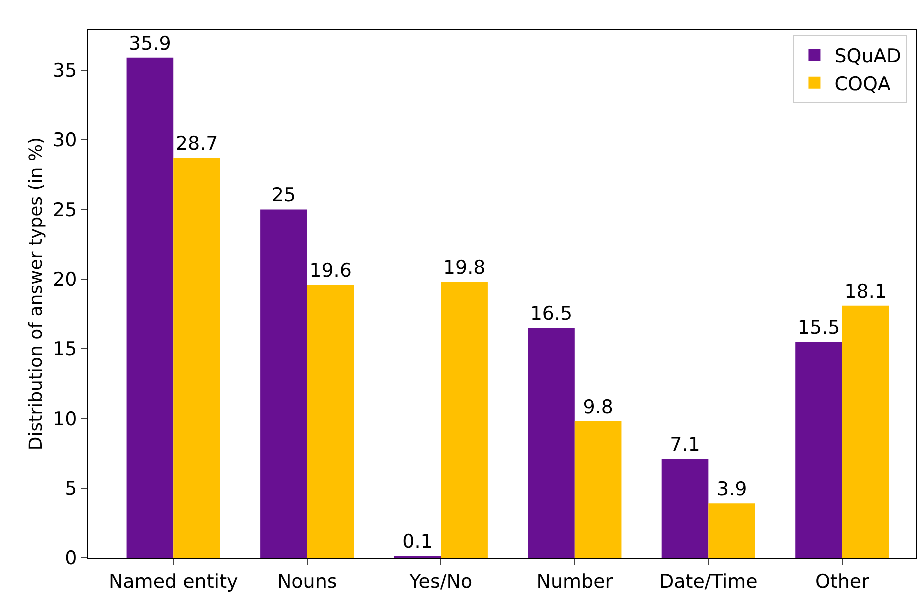  I want to click on x-tick-label: Number, so click(575, 581).